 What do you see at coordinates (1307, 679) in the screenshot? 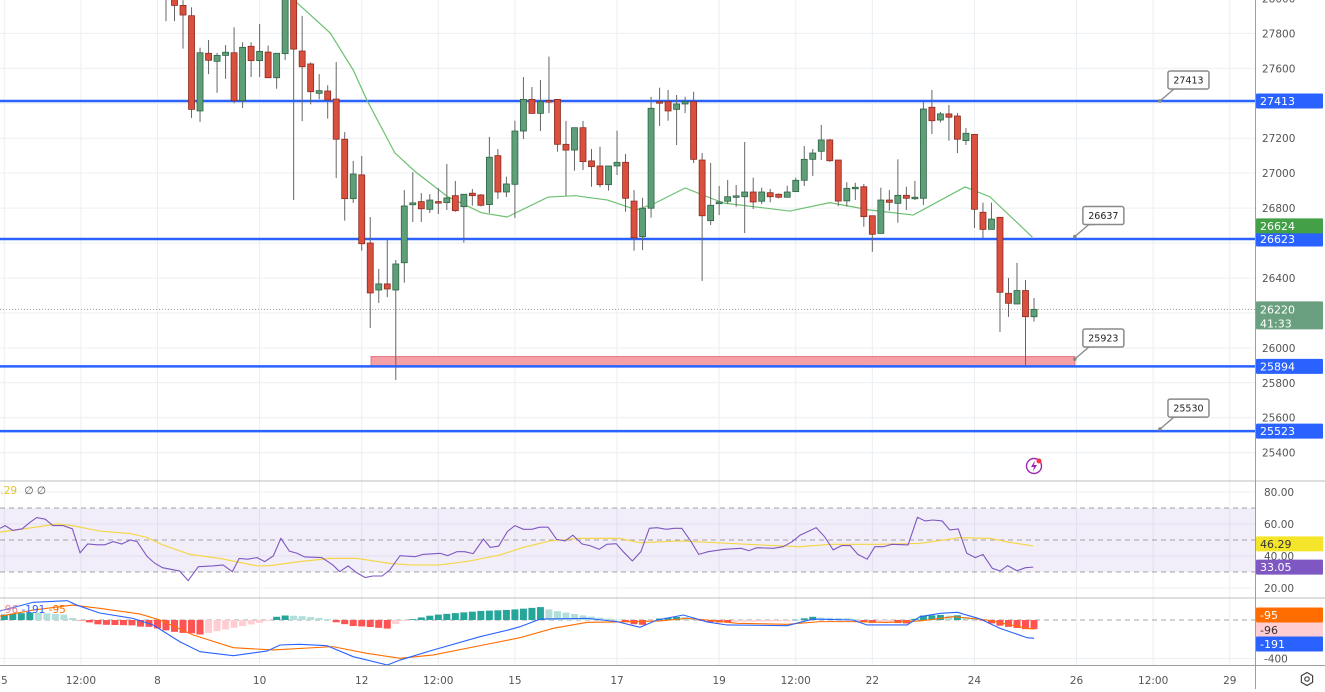
I see `settings-icon` at bounding box center [1307, 679].